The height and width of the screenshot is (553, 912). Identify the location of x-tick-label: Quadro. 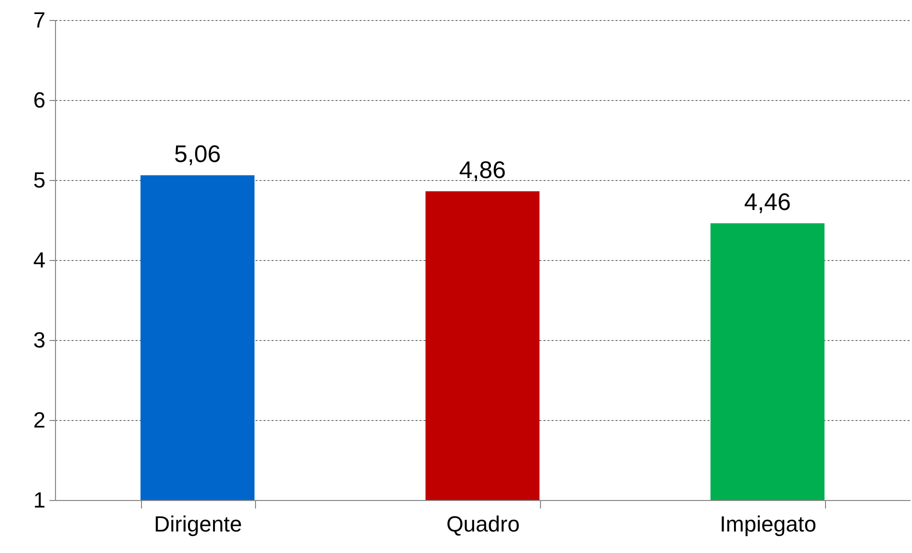
(483, 524).